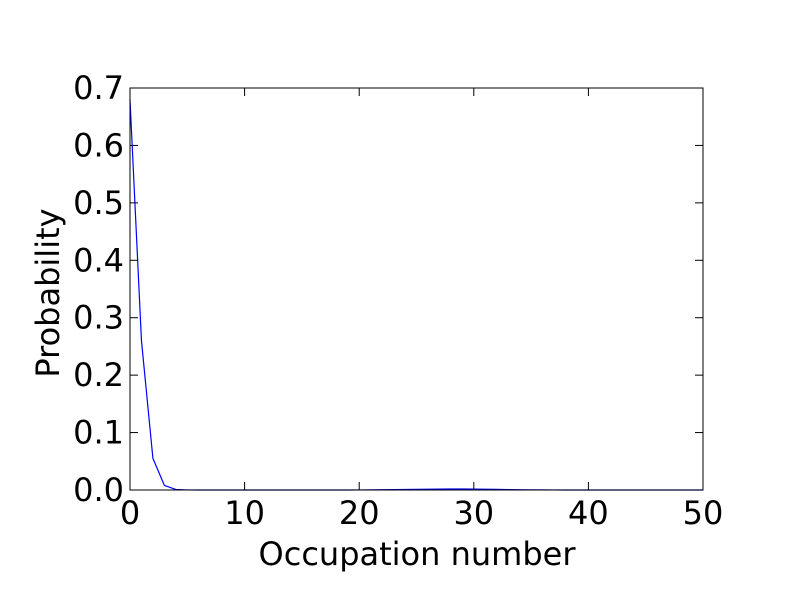  Describe the element at coordinates (98, 260) in the screenshot. I see `y-tick-label: 0.4` at that location.